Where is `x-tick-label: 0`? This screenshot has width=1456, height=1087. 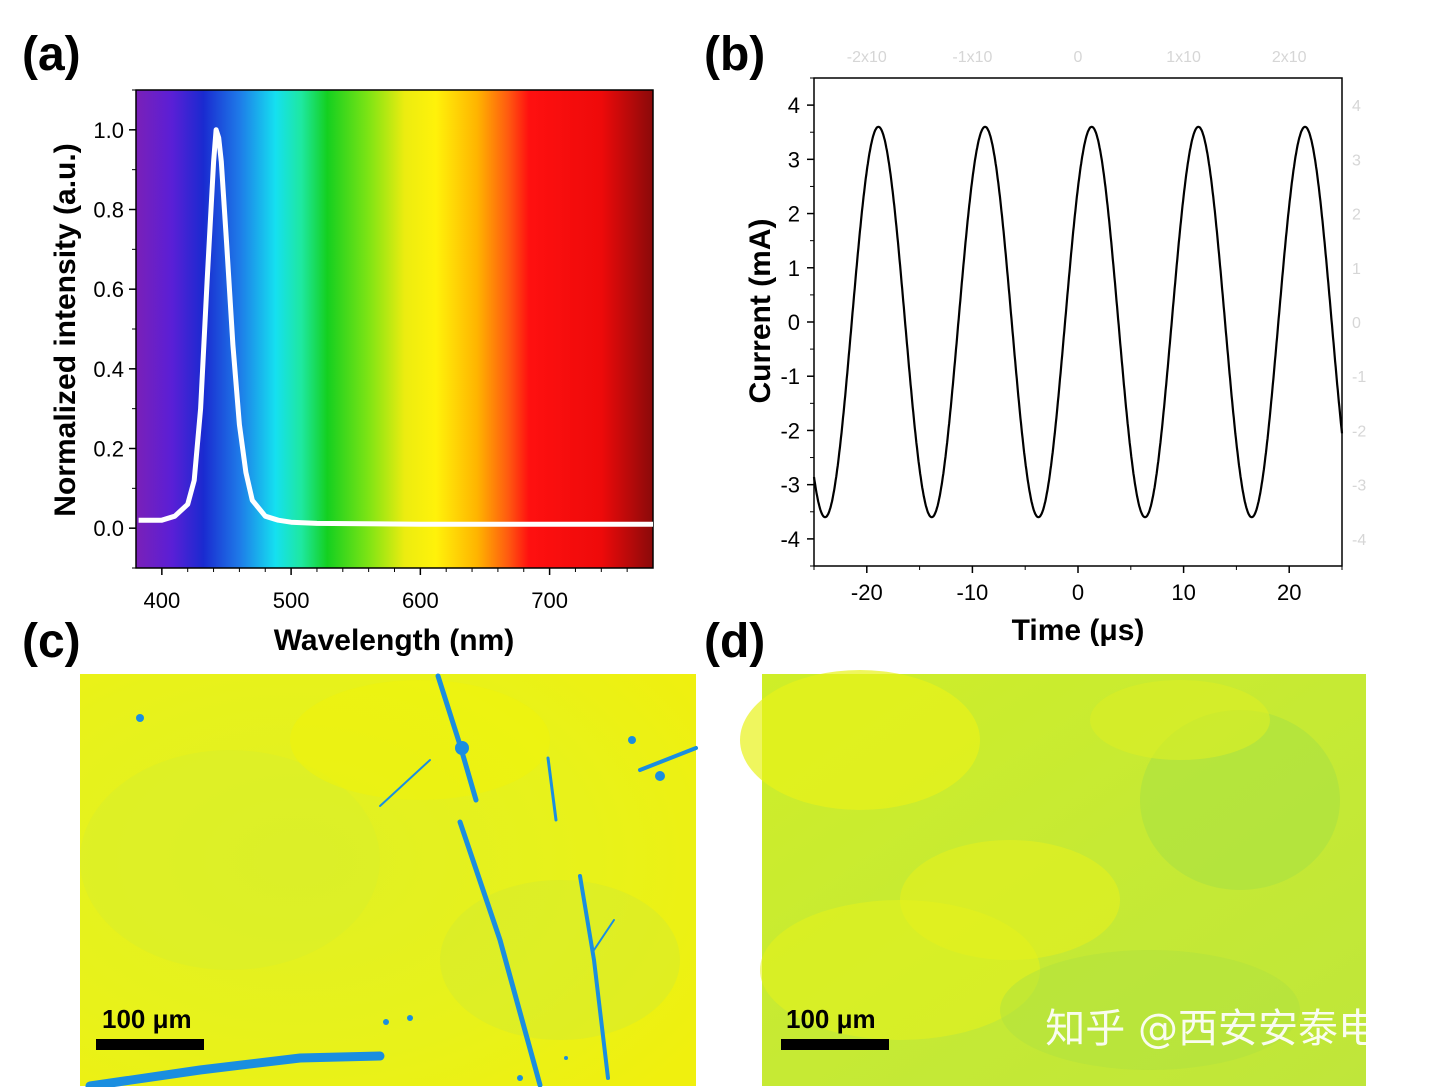
x-tick-label: 0 is located at coordinates (1078, 592).